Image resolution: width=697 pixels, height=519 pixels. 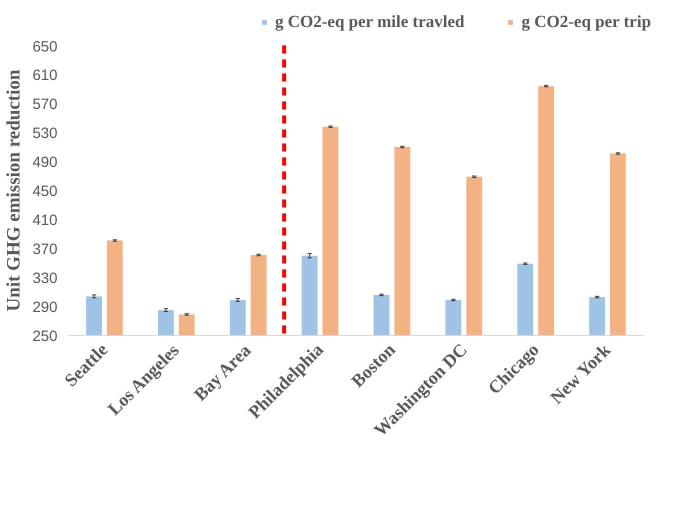 What do you see at coordinates (45, 307) in the screenshot?
I see `y-tick-label: 290` at bounding box center [45, 307].